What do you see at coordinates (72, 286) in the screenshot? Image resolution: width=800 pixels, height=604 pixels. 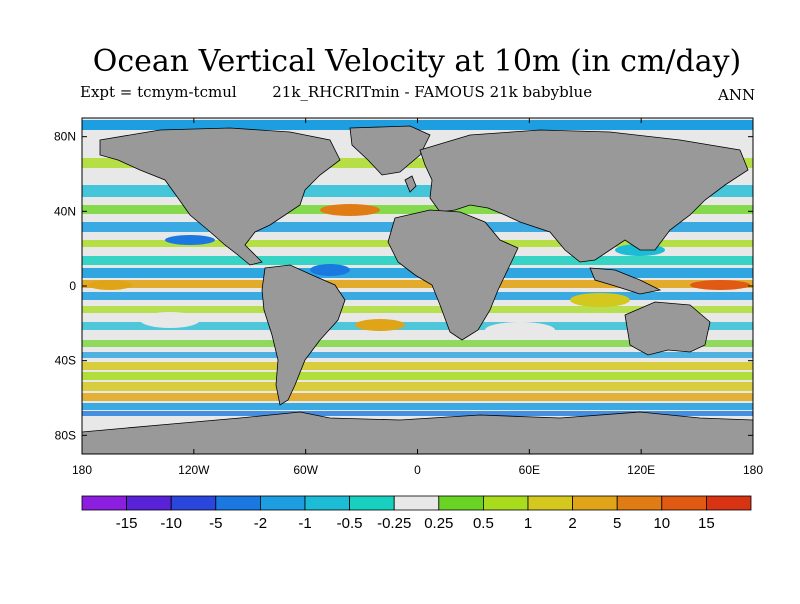 I see `y-tick-label: 0` at bounding box center [72, 286].